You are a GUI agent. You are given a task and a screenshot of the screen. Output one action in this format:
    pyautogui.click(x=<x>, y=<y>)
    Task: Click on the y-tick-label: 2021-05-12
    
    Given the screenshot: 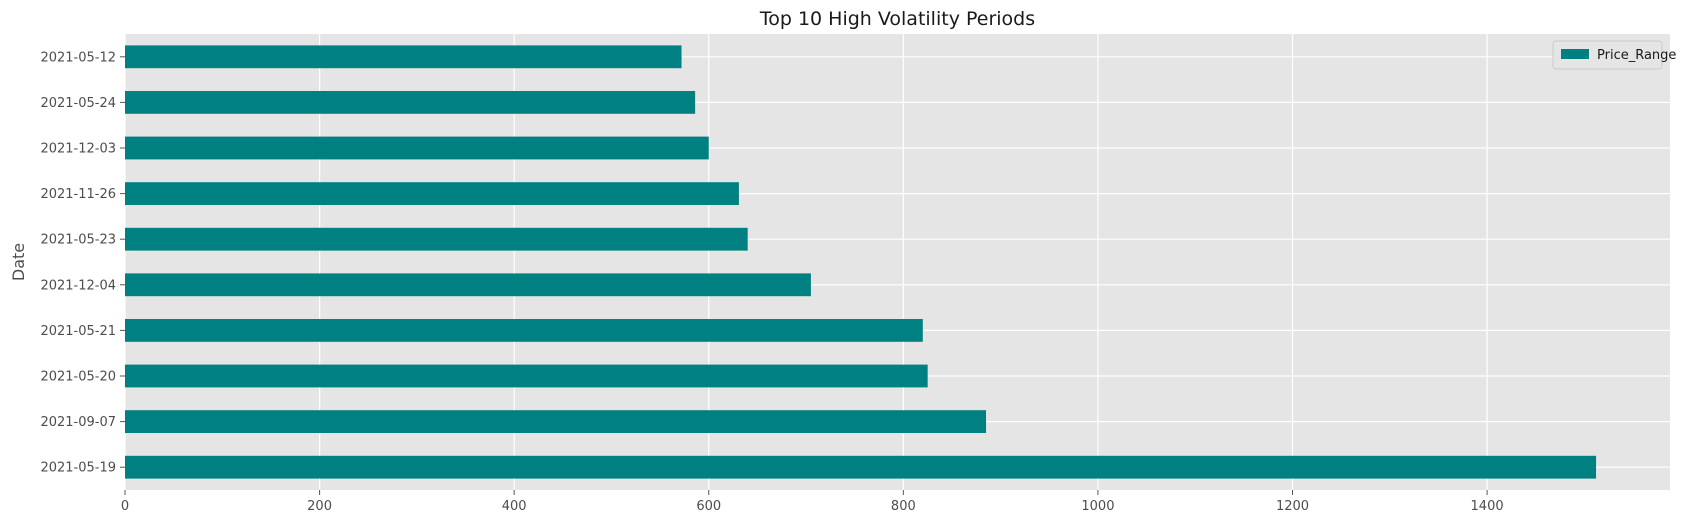 What is the action you would take?
    pyautogui.click(x=78, y=57)
    